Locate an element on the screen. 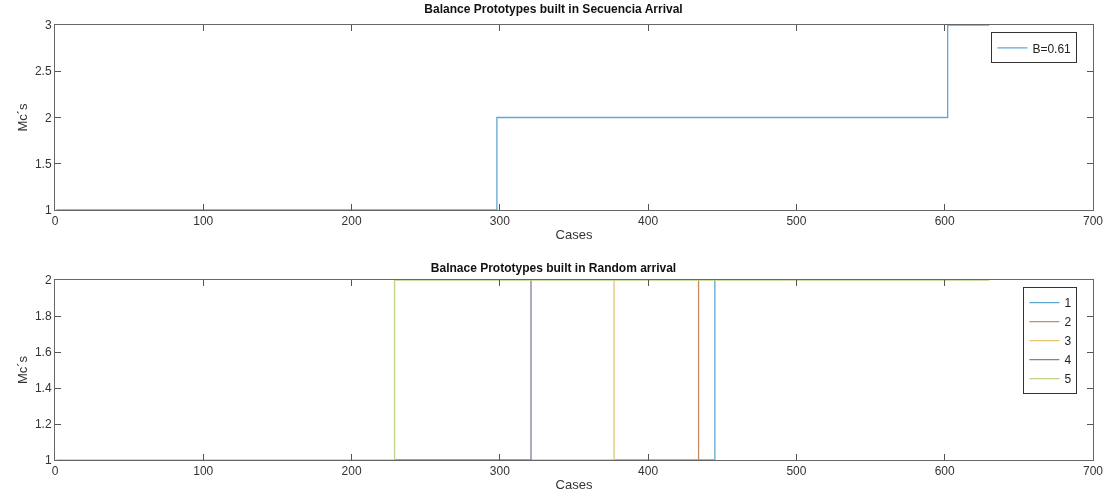 The image size is (1107, 501). legend-label: 1 is located at coordinates (1068, 303).